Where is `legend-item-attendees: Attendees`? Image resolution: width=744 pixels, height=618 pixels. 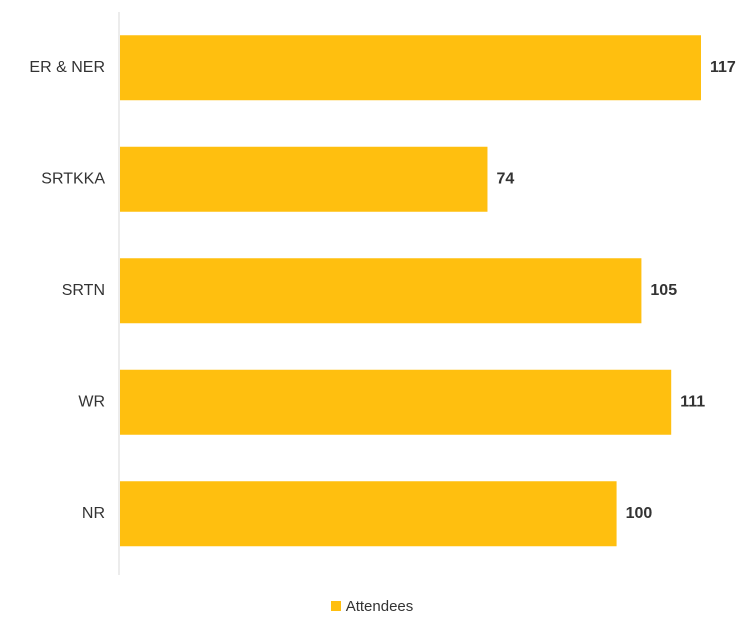 legend-item-attendees: Attendees is located at coordinates (372, 606).